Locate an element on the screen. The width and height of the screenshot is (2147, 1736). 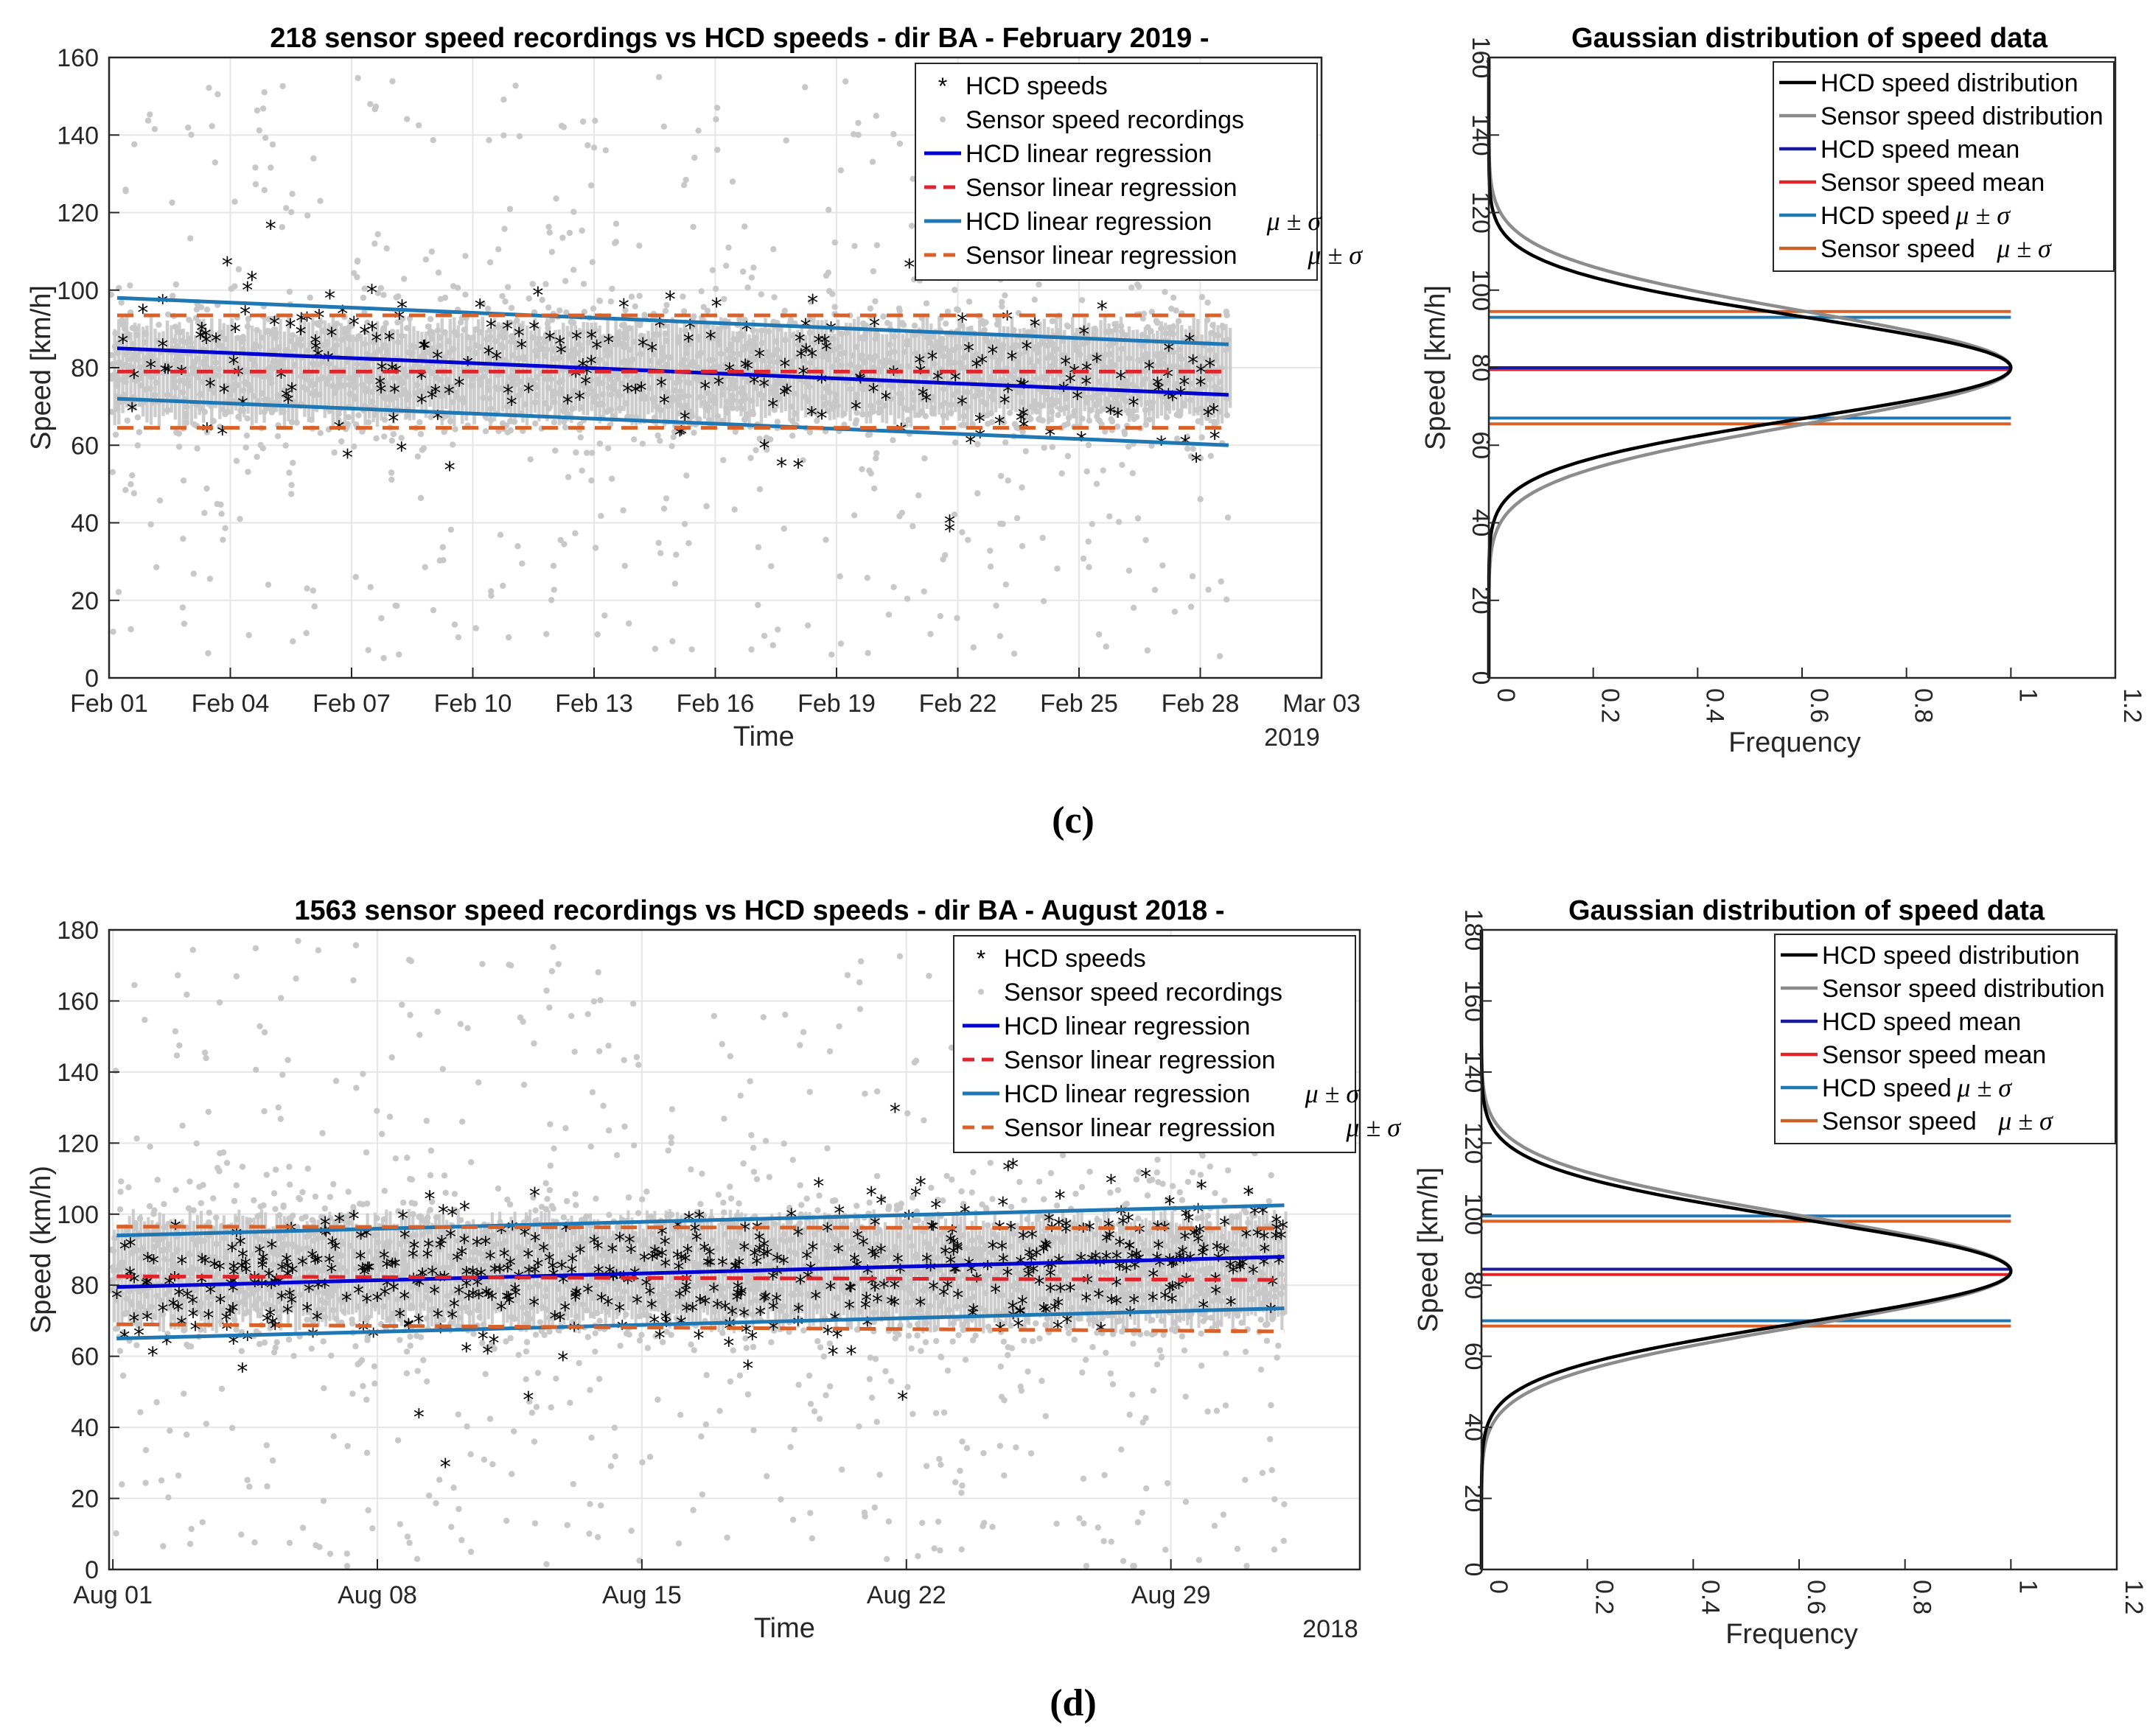
c-time-xtick-label: Feb 04 is located at coordinates (231, 704).